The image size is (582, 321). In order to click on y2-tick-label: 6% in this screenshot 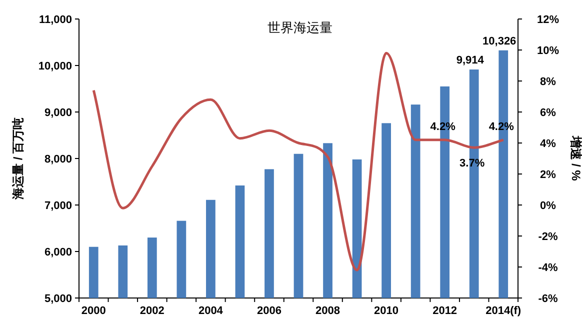, I will do `click(548, 113)`.